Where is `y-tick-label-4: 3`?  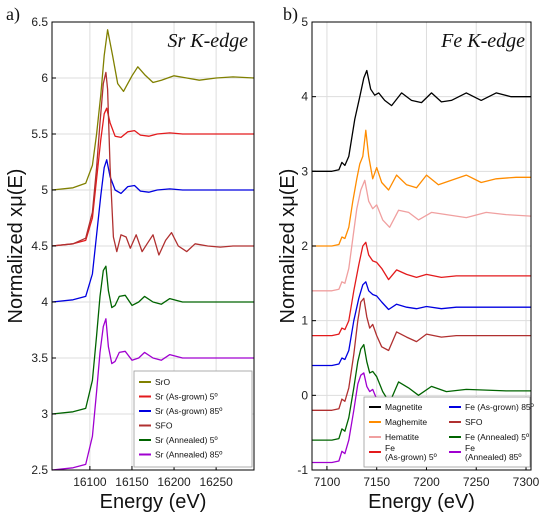
y-tick-label-4: 3 is located at coordinates (304, 171).